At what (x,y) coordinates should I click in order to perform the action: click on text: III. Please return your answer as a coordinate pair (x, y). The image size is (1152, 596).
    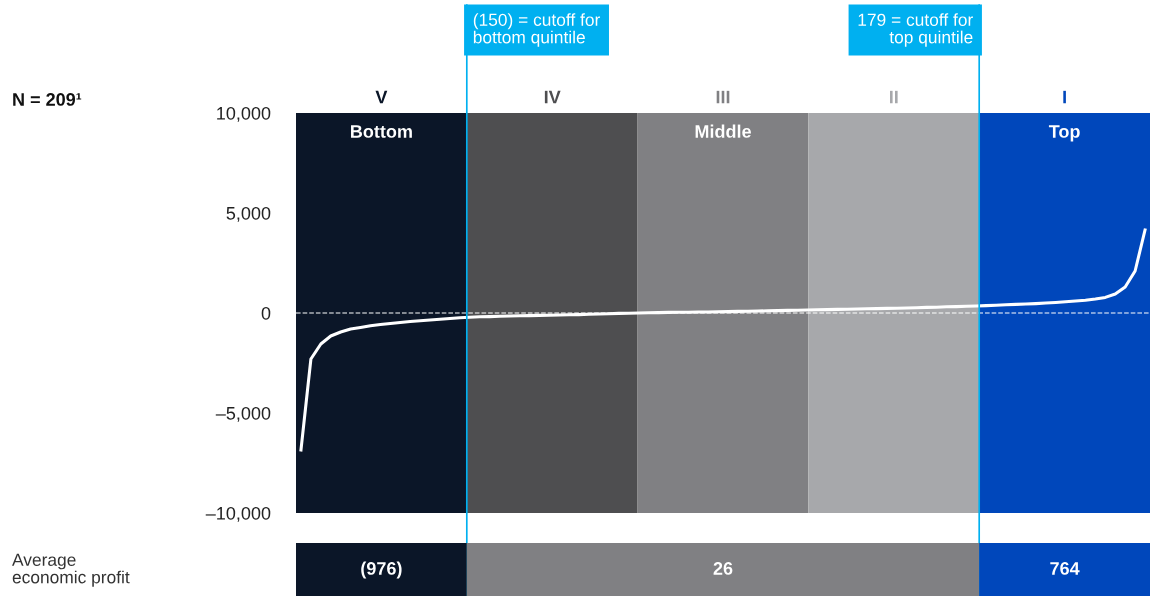
    Looking at the image, I should click on (723, 97).